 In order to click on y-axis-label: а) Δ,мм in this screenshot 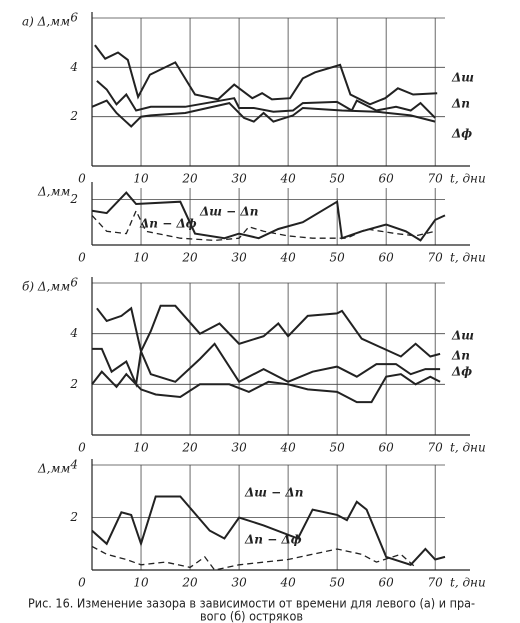, I will do `click(46, 22)`.